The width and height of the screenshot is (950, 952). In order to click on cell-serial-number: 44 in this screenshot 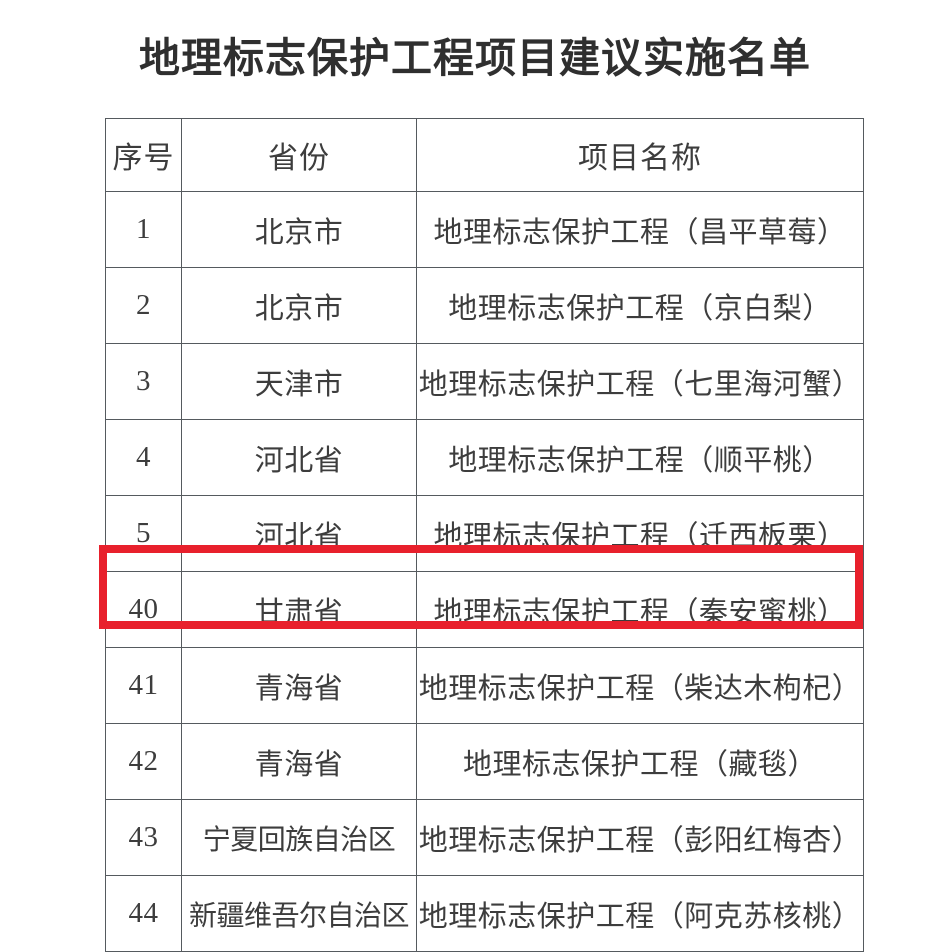, I will do `click(143, 913)`.